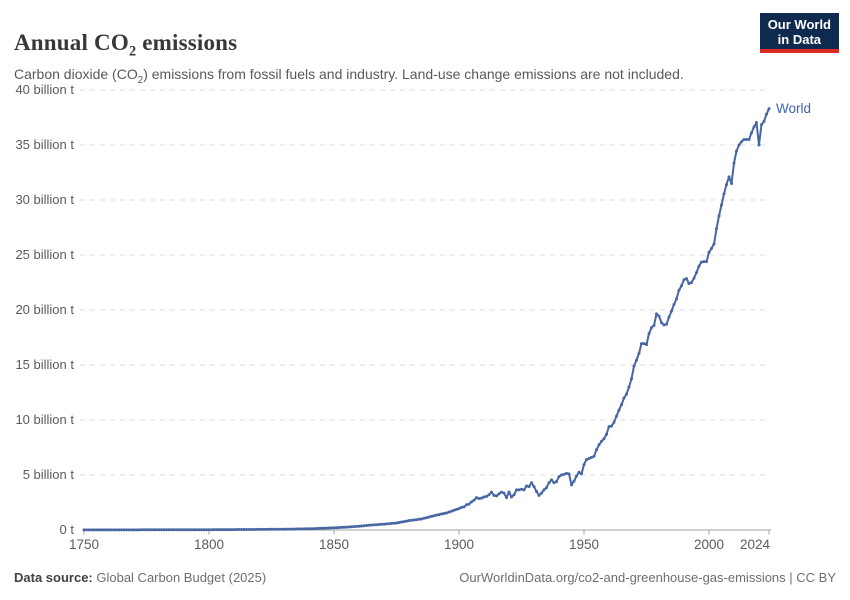  What do you see at coordinates (799, 33) in the screenshot?
I see `owid-logo: Our World in Data` at bounding box center [799, 33].